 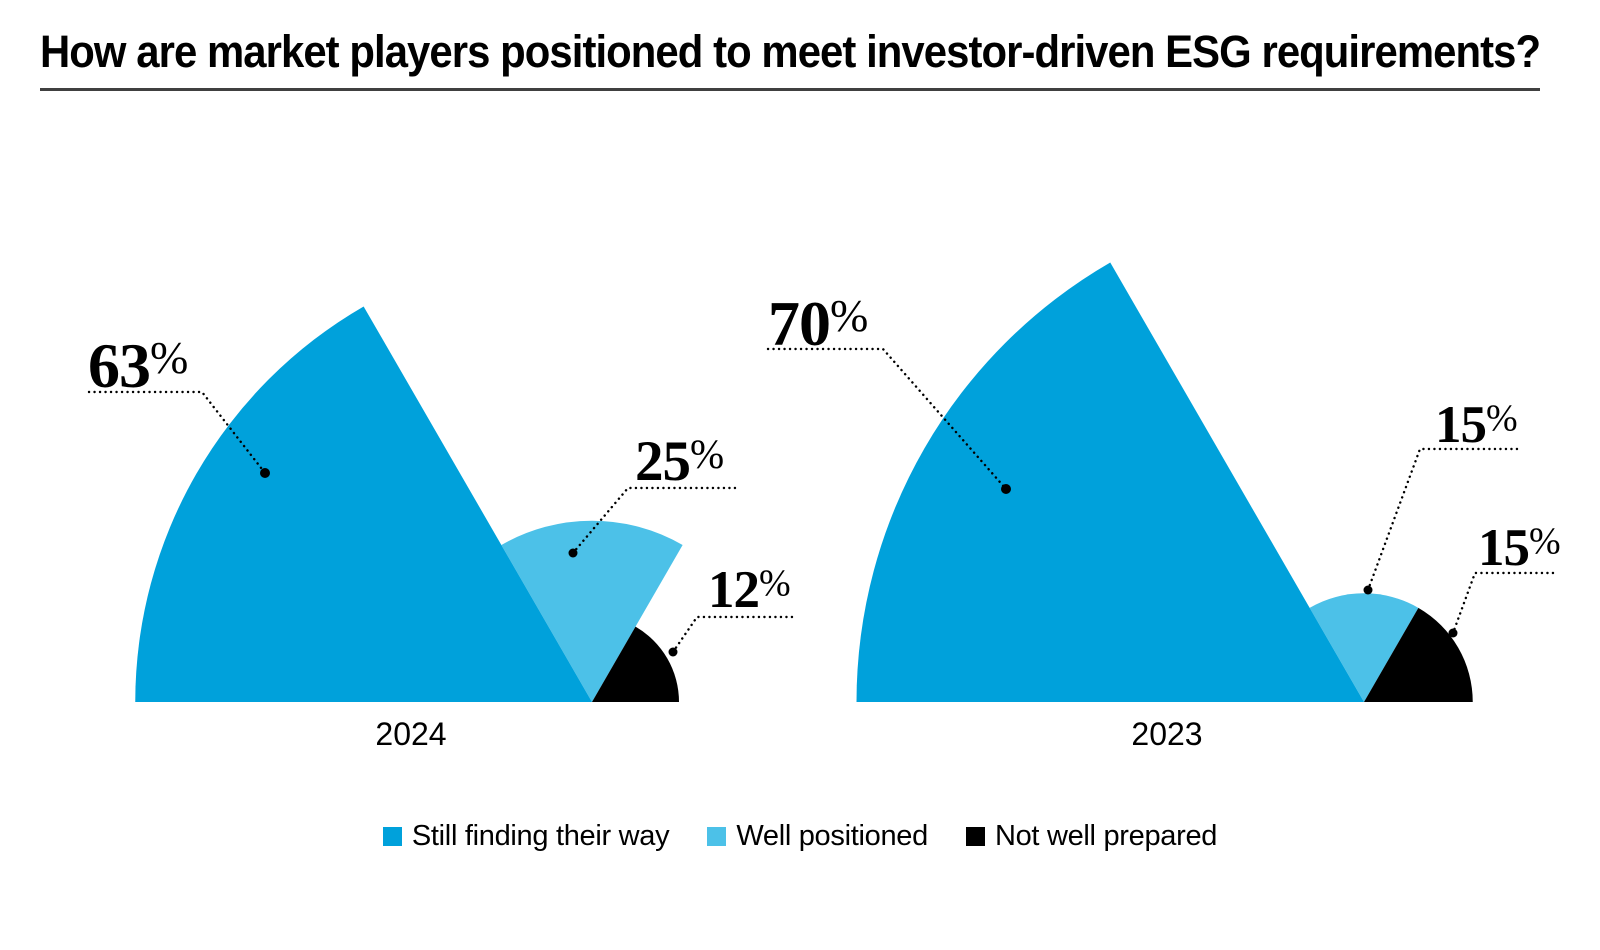 I want to click on year-label-2024: 2024, so click(x=410, y=734).